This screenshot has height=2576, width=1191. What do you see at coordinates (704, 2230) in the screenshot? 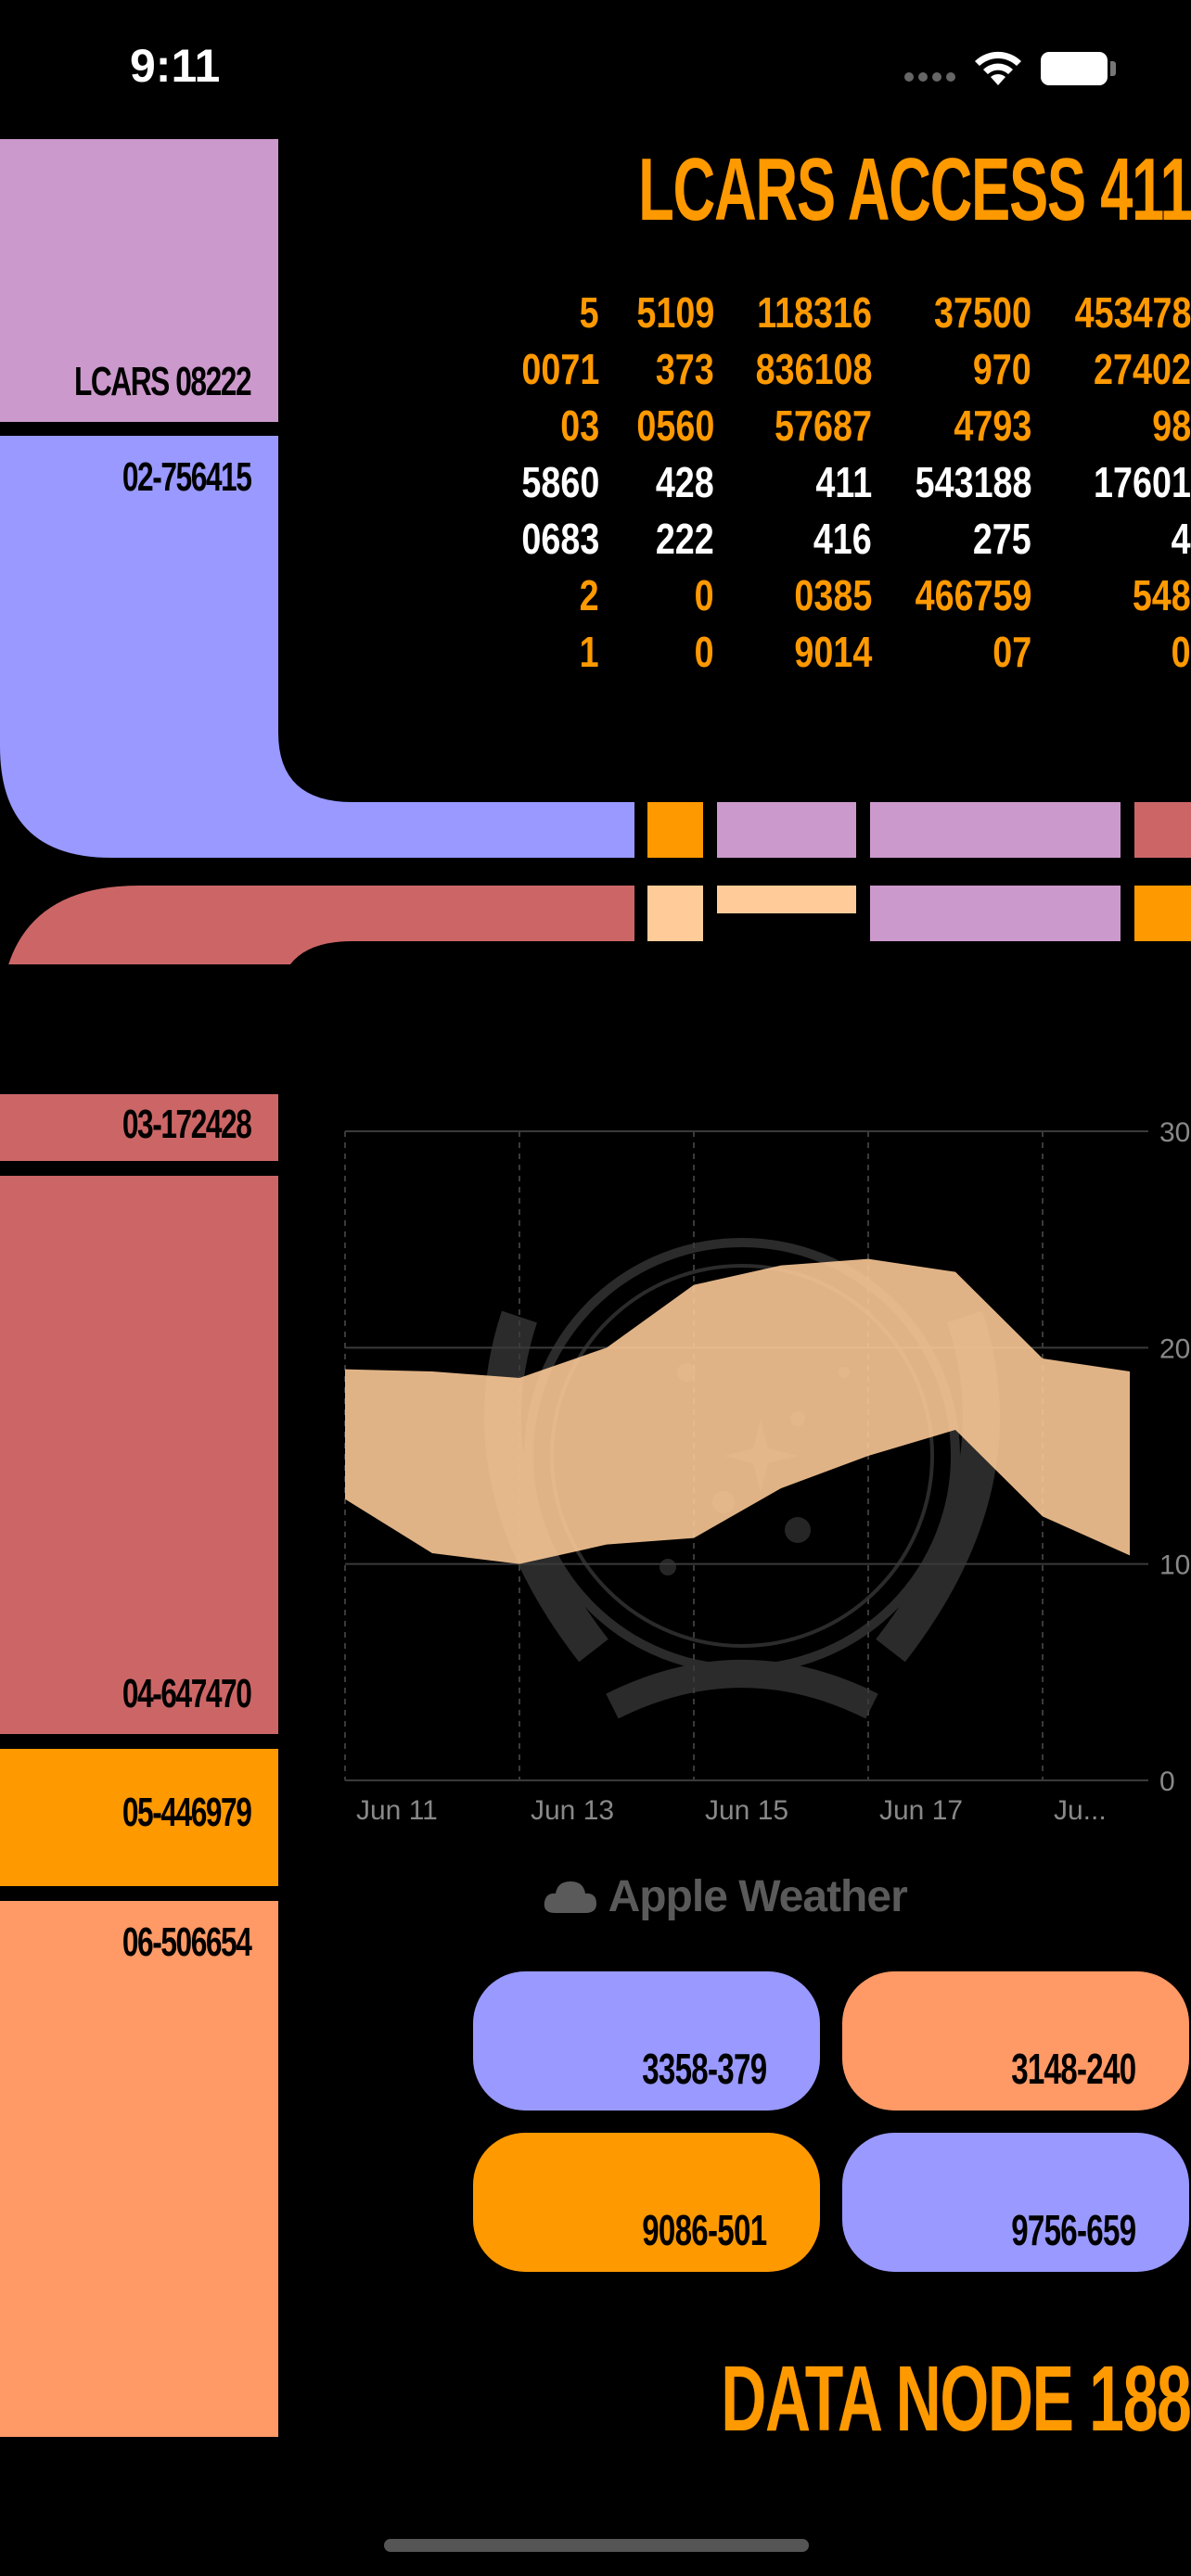
I see `button-label: 9086-501` at bounding box center [704, 2230].